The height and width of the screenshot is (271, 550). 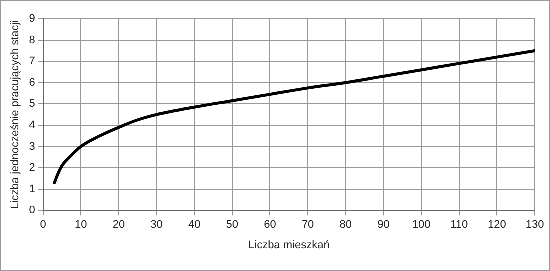 I want to click on y-tick-label: 8, so click(x=32, y=40).